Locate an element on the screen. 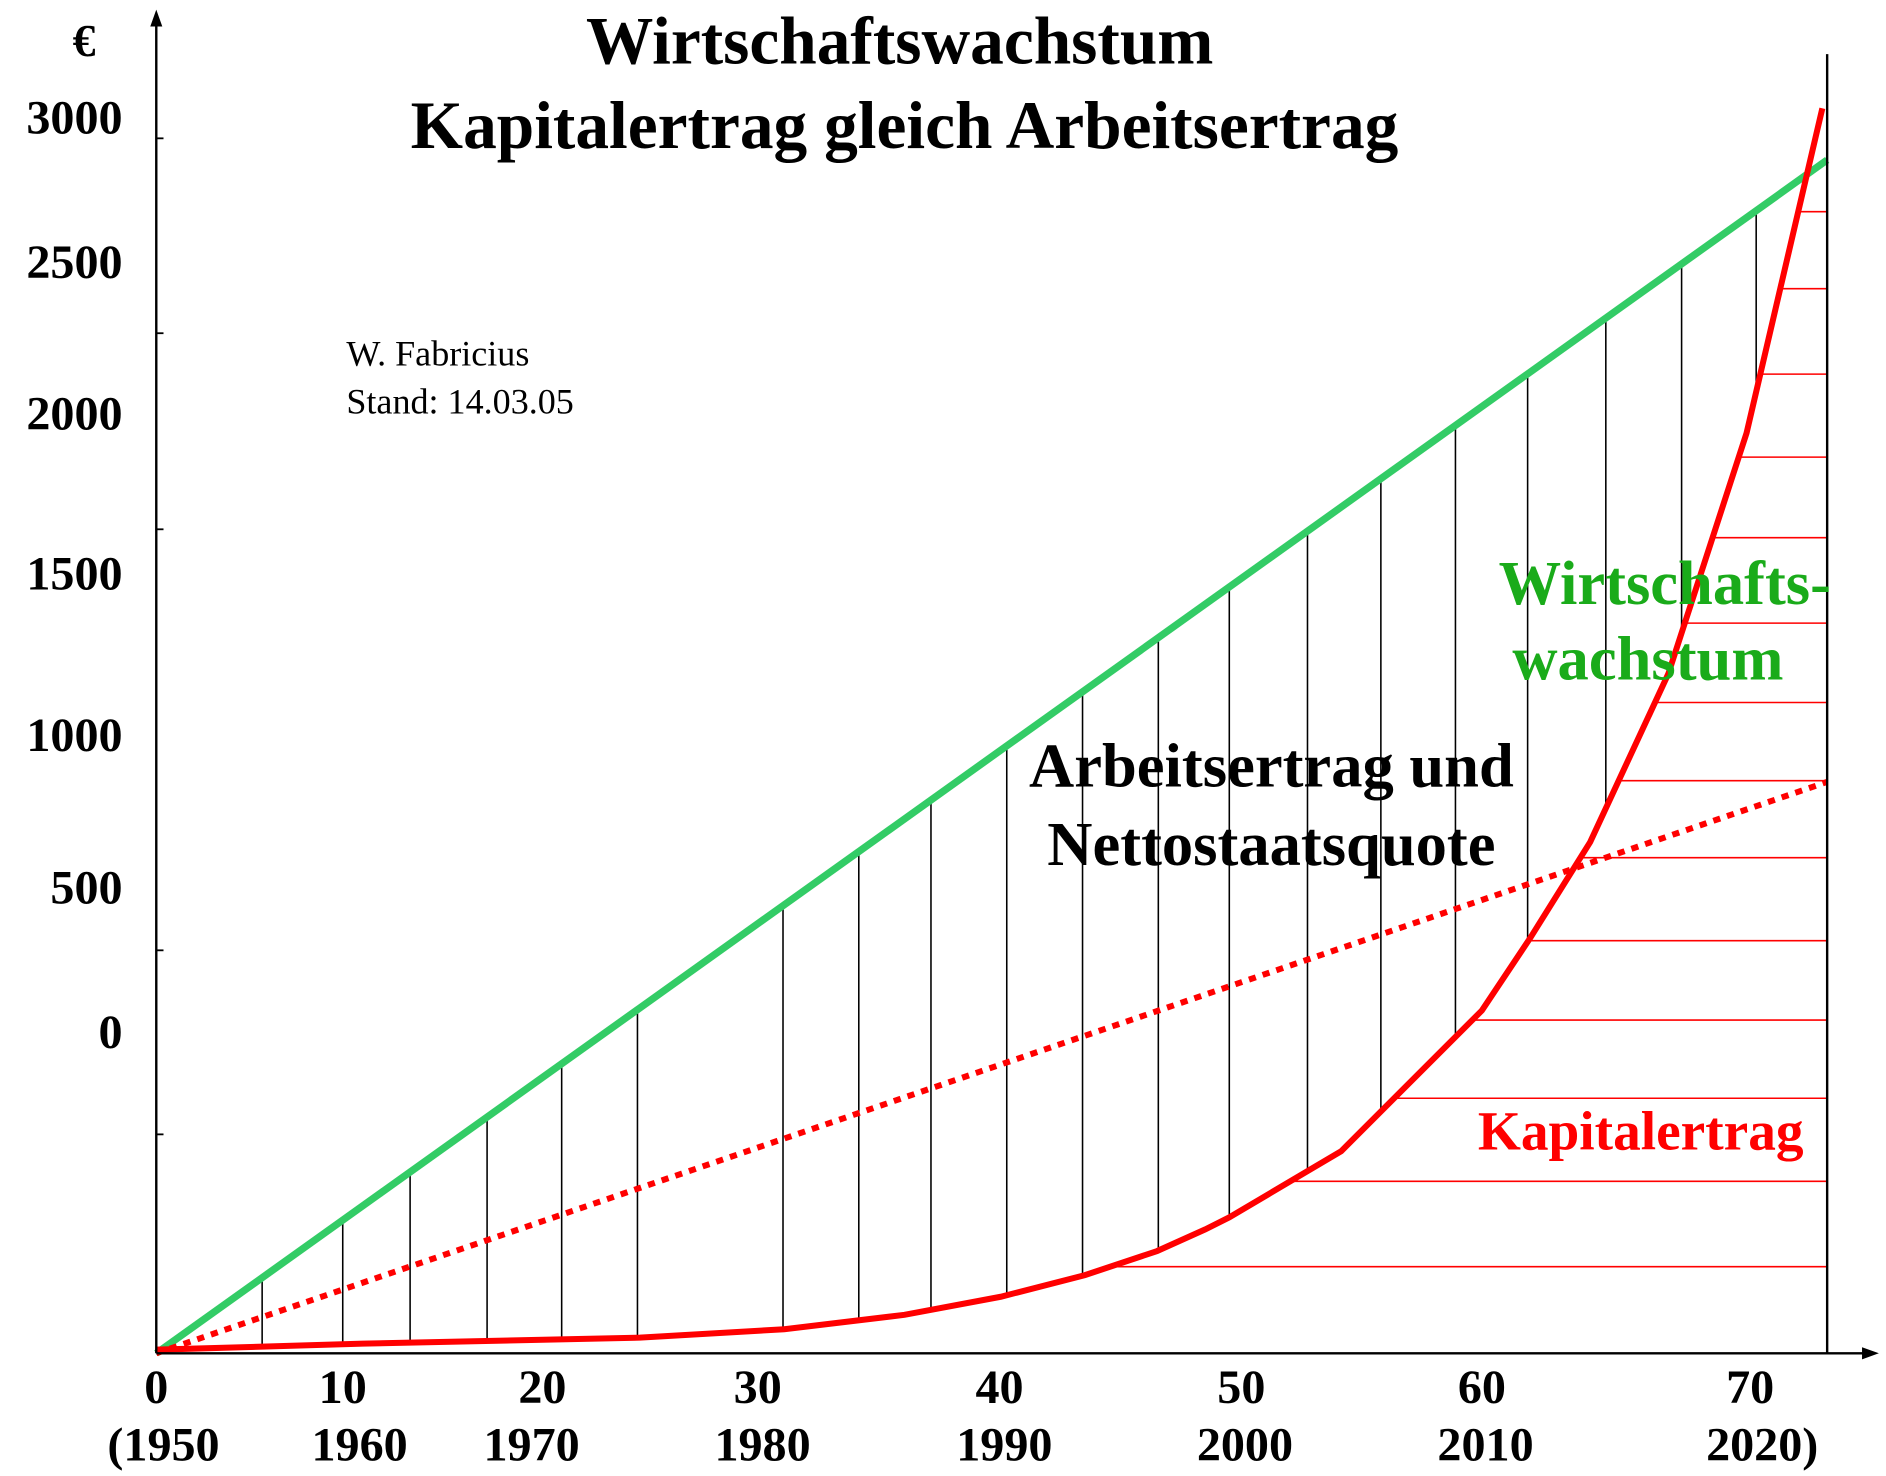  y-arrow is located at coordinates (156, 18).